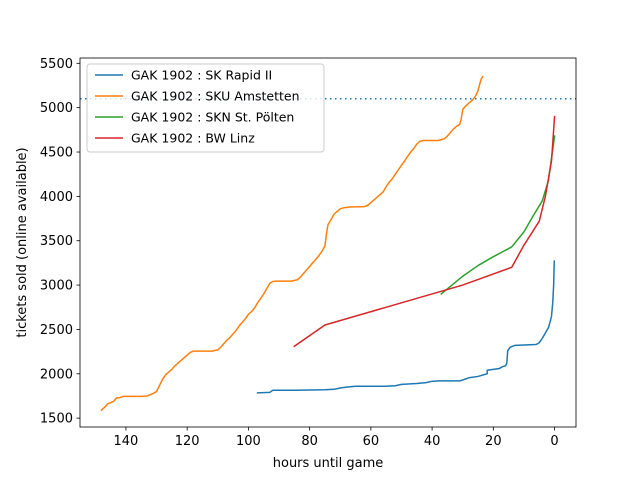  What do you see at coordinates (248, 441) in the screenshot?
I see `x-tick-label: 100` at bounding box center [248, 441].